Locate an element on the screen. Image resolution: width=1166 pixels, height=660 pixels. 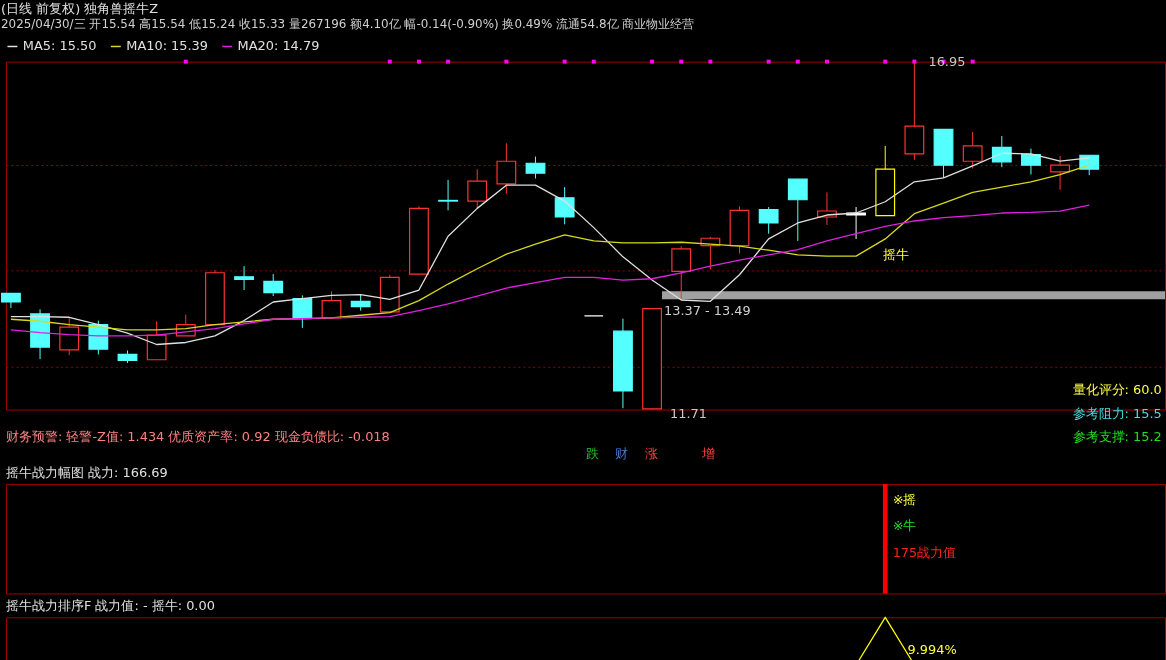
text: 参考支撑: 15.2 is located at coordinates (1117, 437).